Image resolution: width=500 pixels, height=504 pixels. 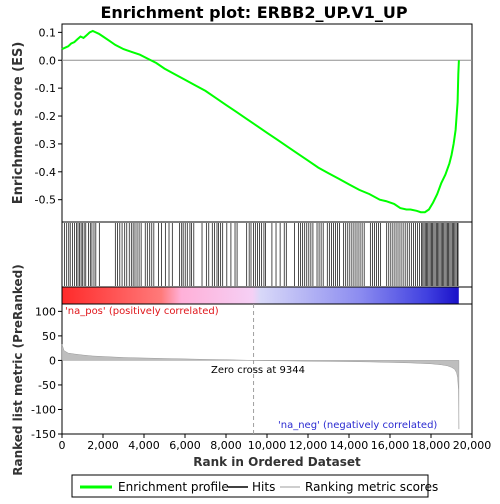 What do you see at coordinates (45, 200) in the screenshot?
I see `es-y-tick-label: -0.5` at bounding box center [45, 200].